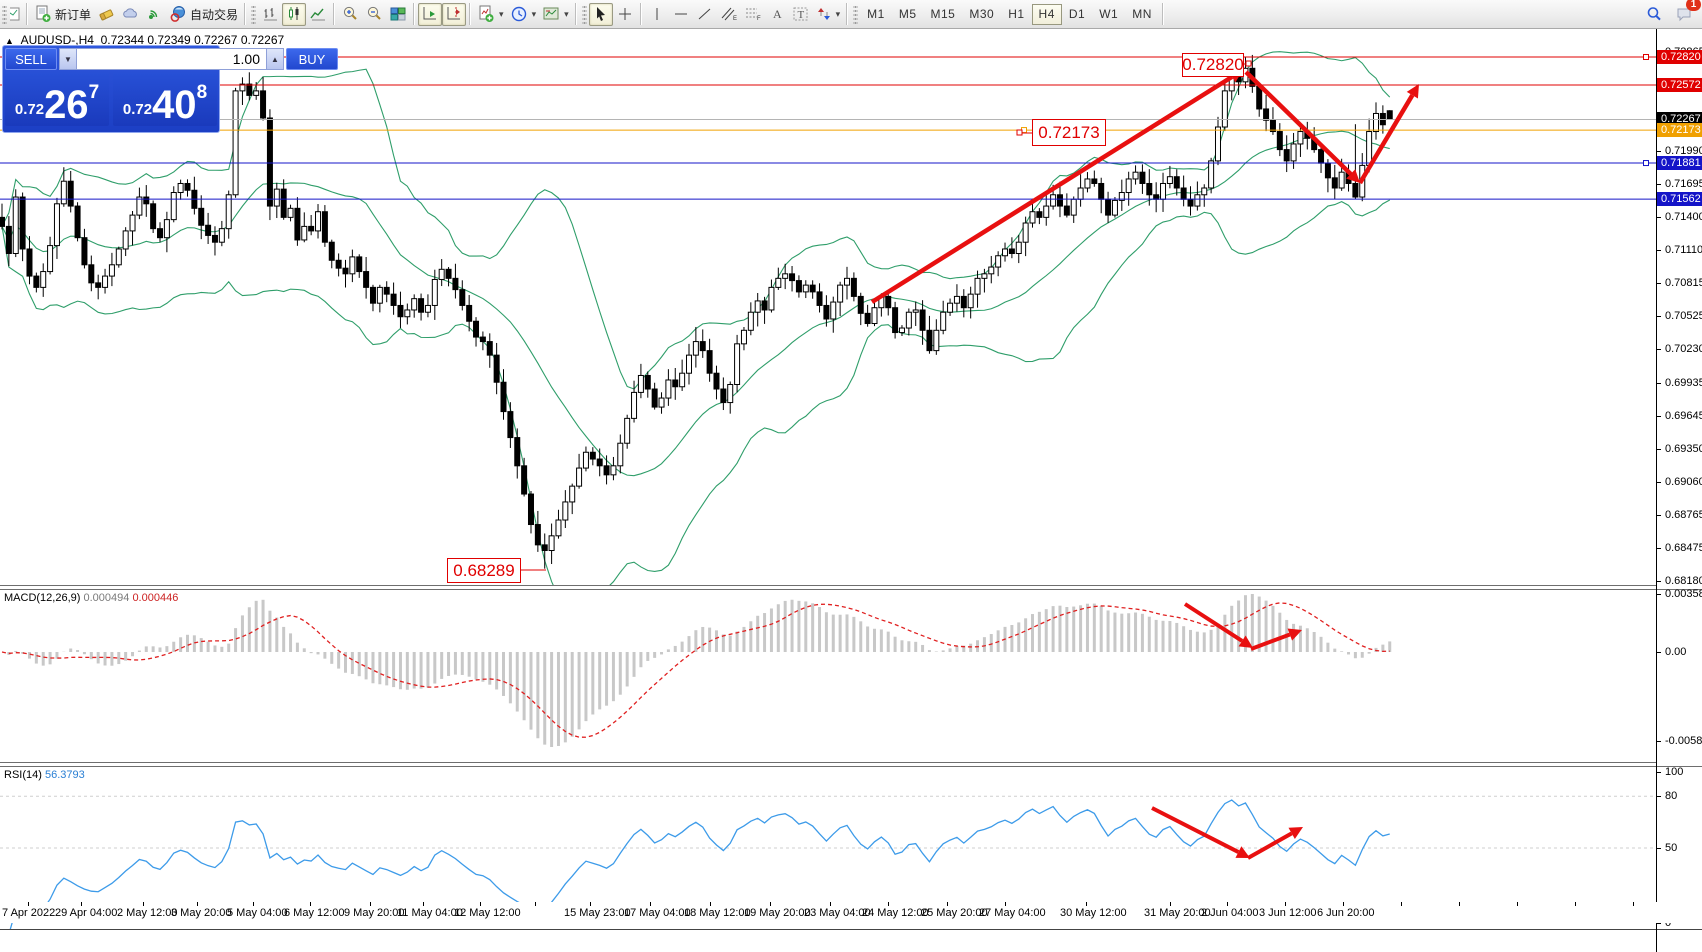 This screenshot has width=1702, height=952. What do you see at coordinates (1142, 14) in the screenshot?
I see `timeframe-mn-button: MN` at bounding box center [1142, 14].